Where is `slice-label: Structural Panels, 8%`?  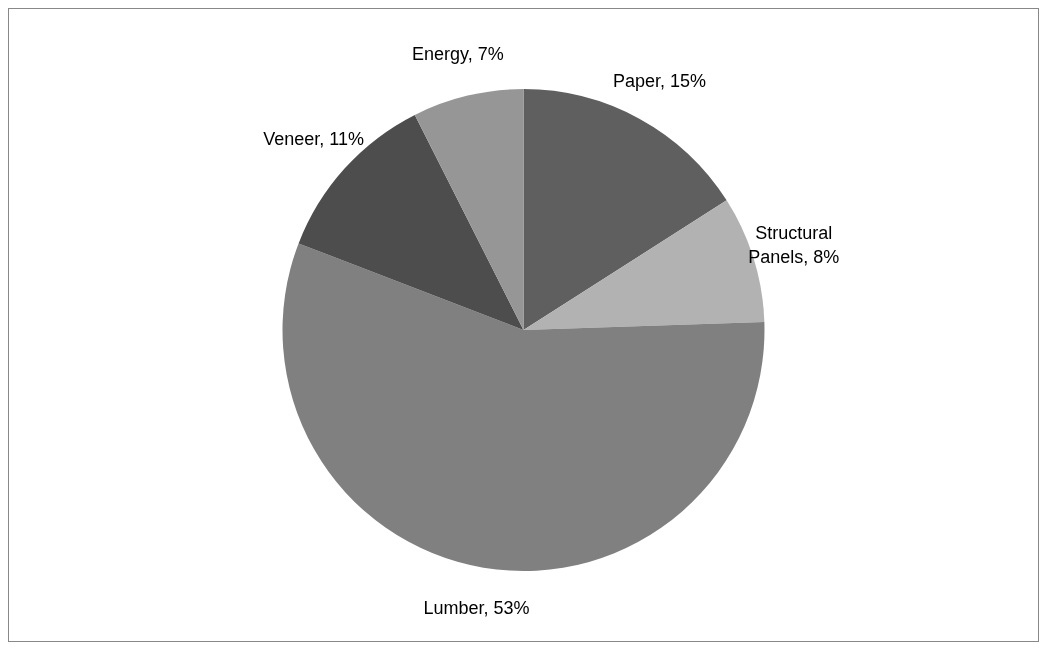 slice-label: Structural Panels, 8% is located at coordinates (794, 245).